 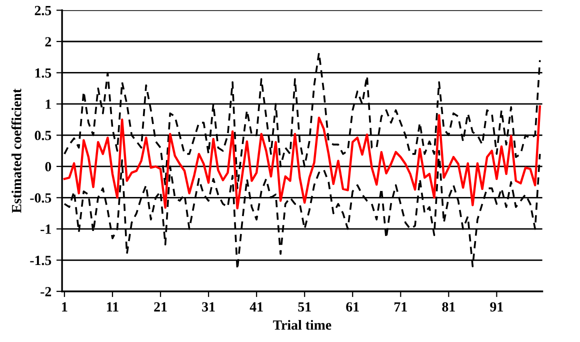 I want to click on x-tick-label: 91, so click(x=496, y=307).